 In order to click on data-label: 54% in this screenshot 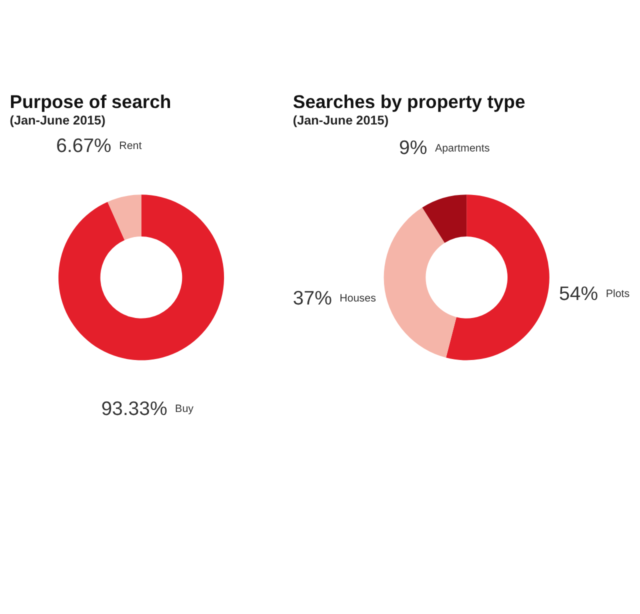, I will do `click(578, 294)`.